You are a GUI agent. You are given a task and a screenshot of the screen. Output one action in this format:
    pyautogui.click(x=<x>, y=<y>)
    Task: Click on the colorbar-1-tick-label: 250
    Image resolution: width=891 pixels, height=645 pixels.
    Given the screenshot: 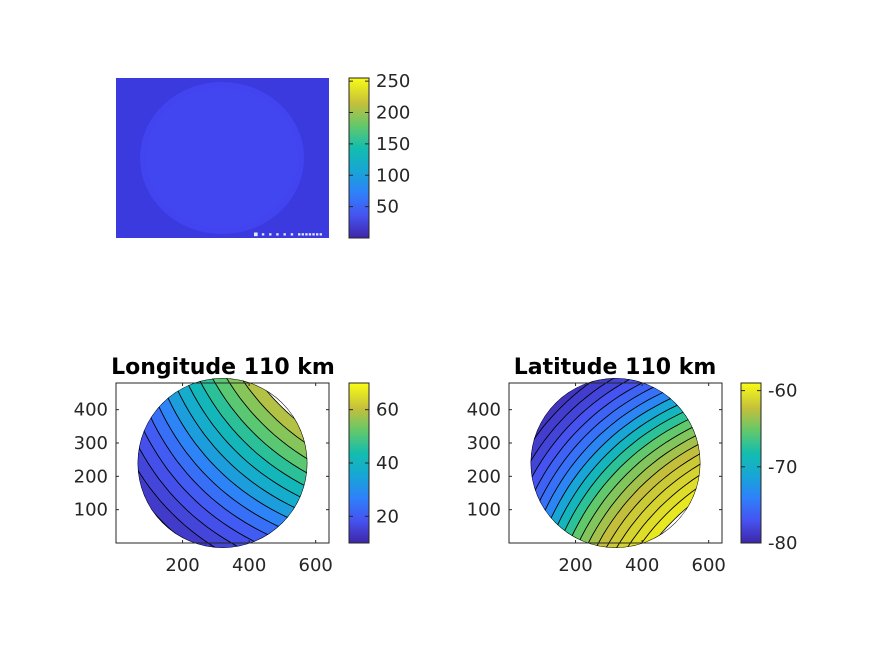 What is the action you would take?
    pyautogui.click(x=393, y=81)
    